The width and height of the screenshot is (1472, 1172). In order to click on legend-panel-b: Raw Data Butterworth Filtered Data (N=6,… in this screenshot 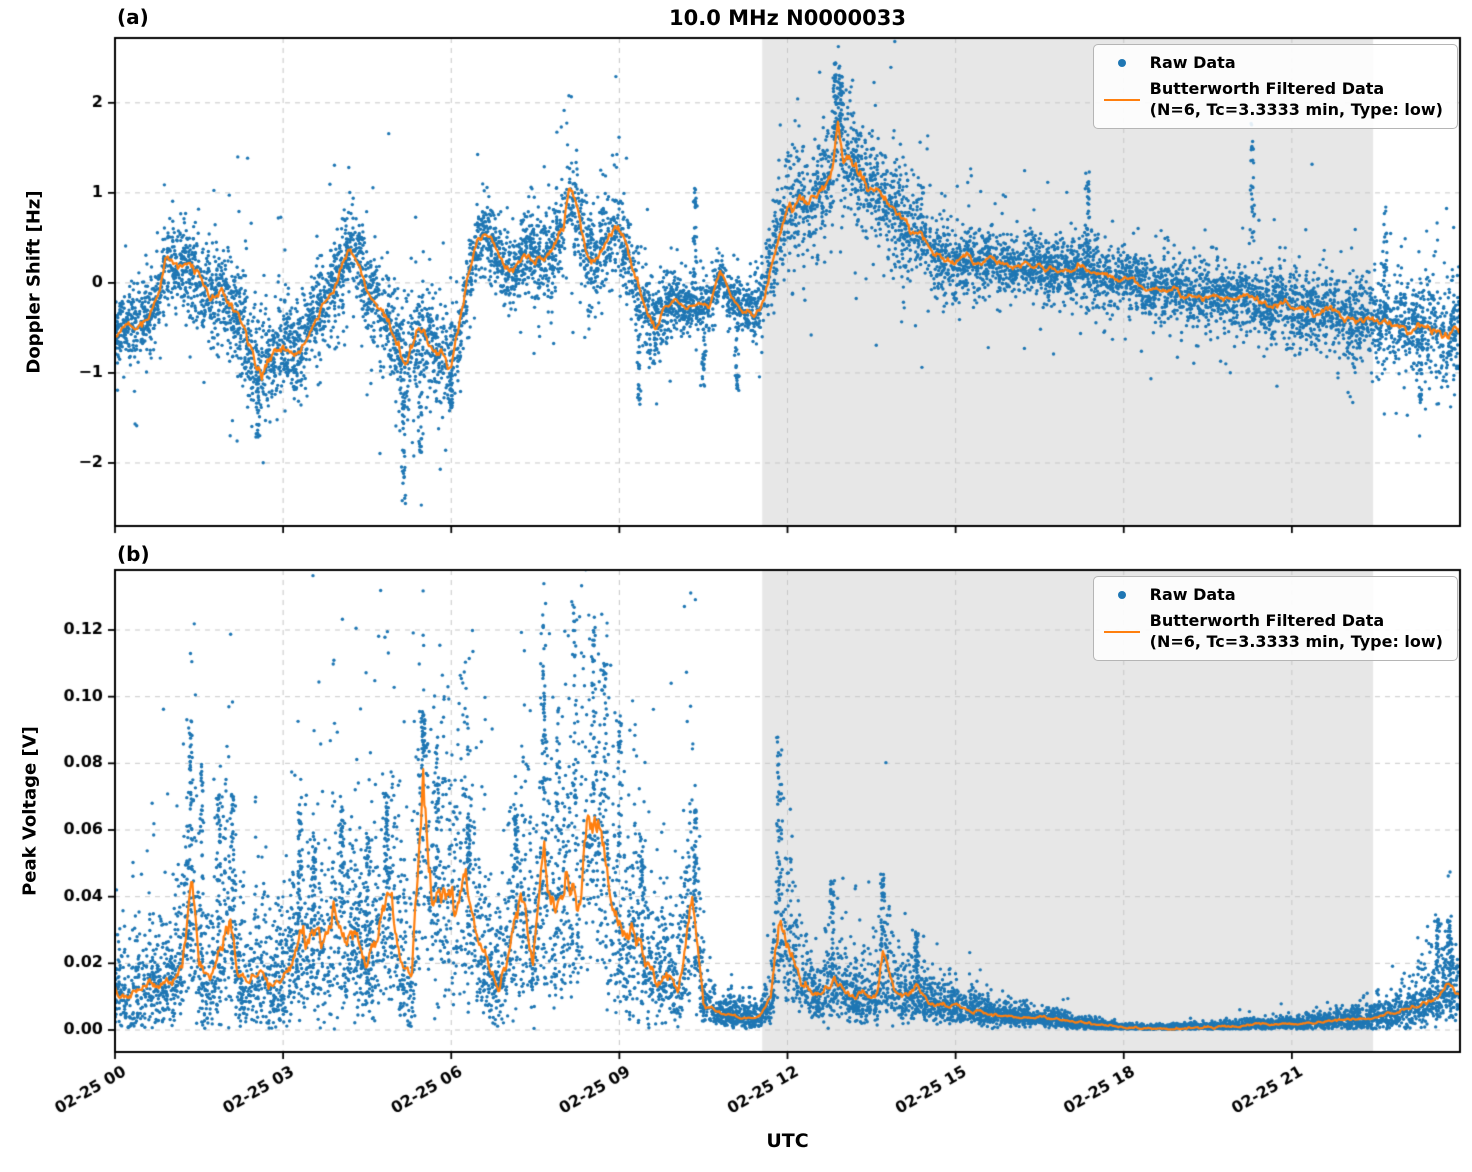, I will do `click(1275, 619)`.